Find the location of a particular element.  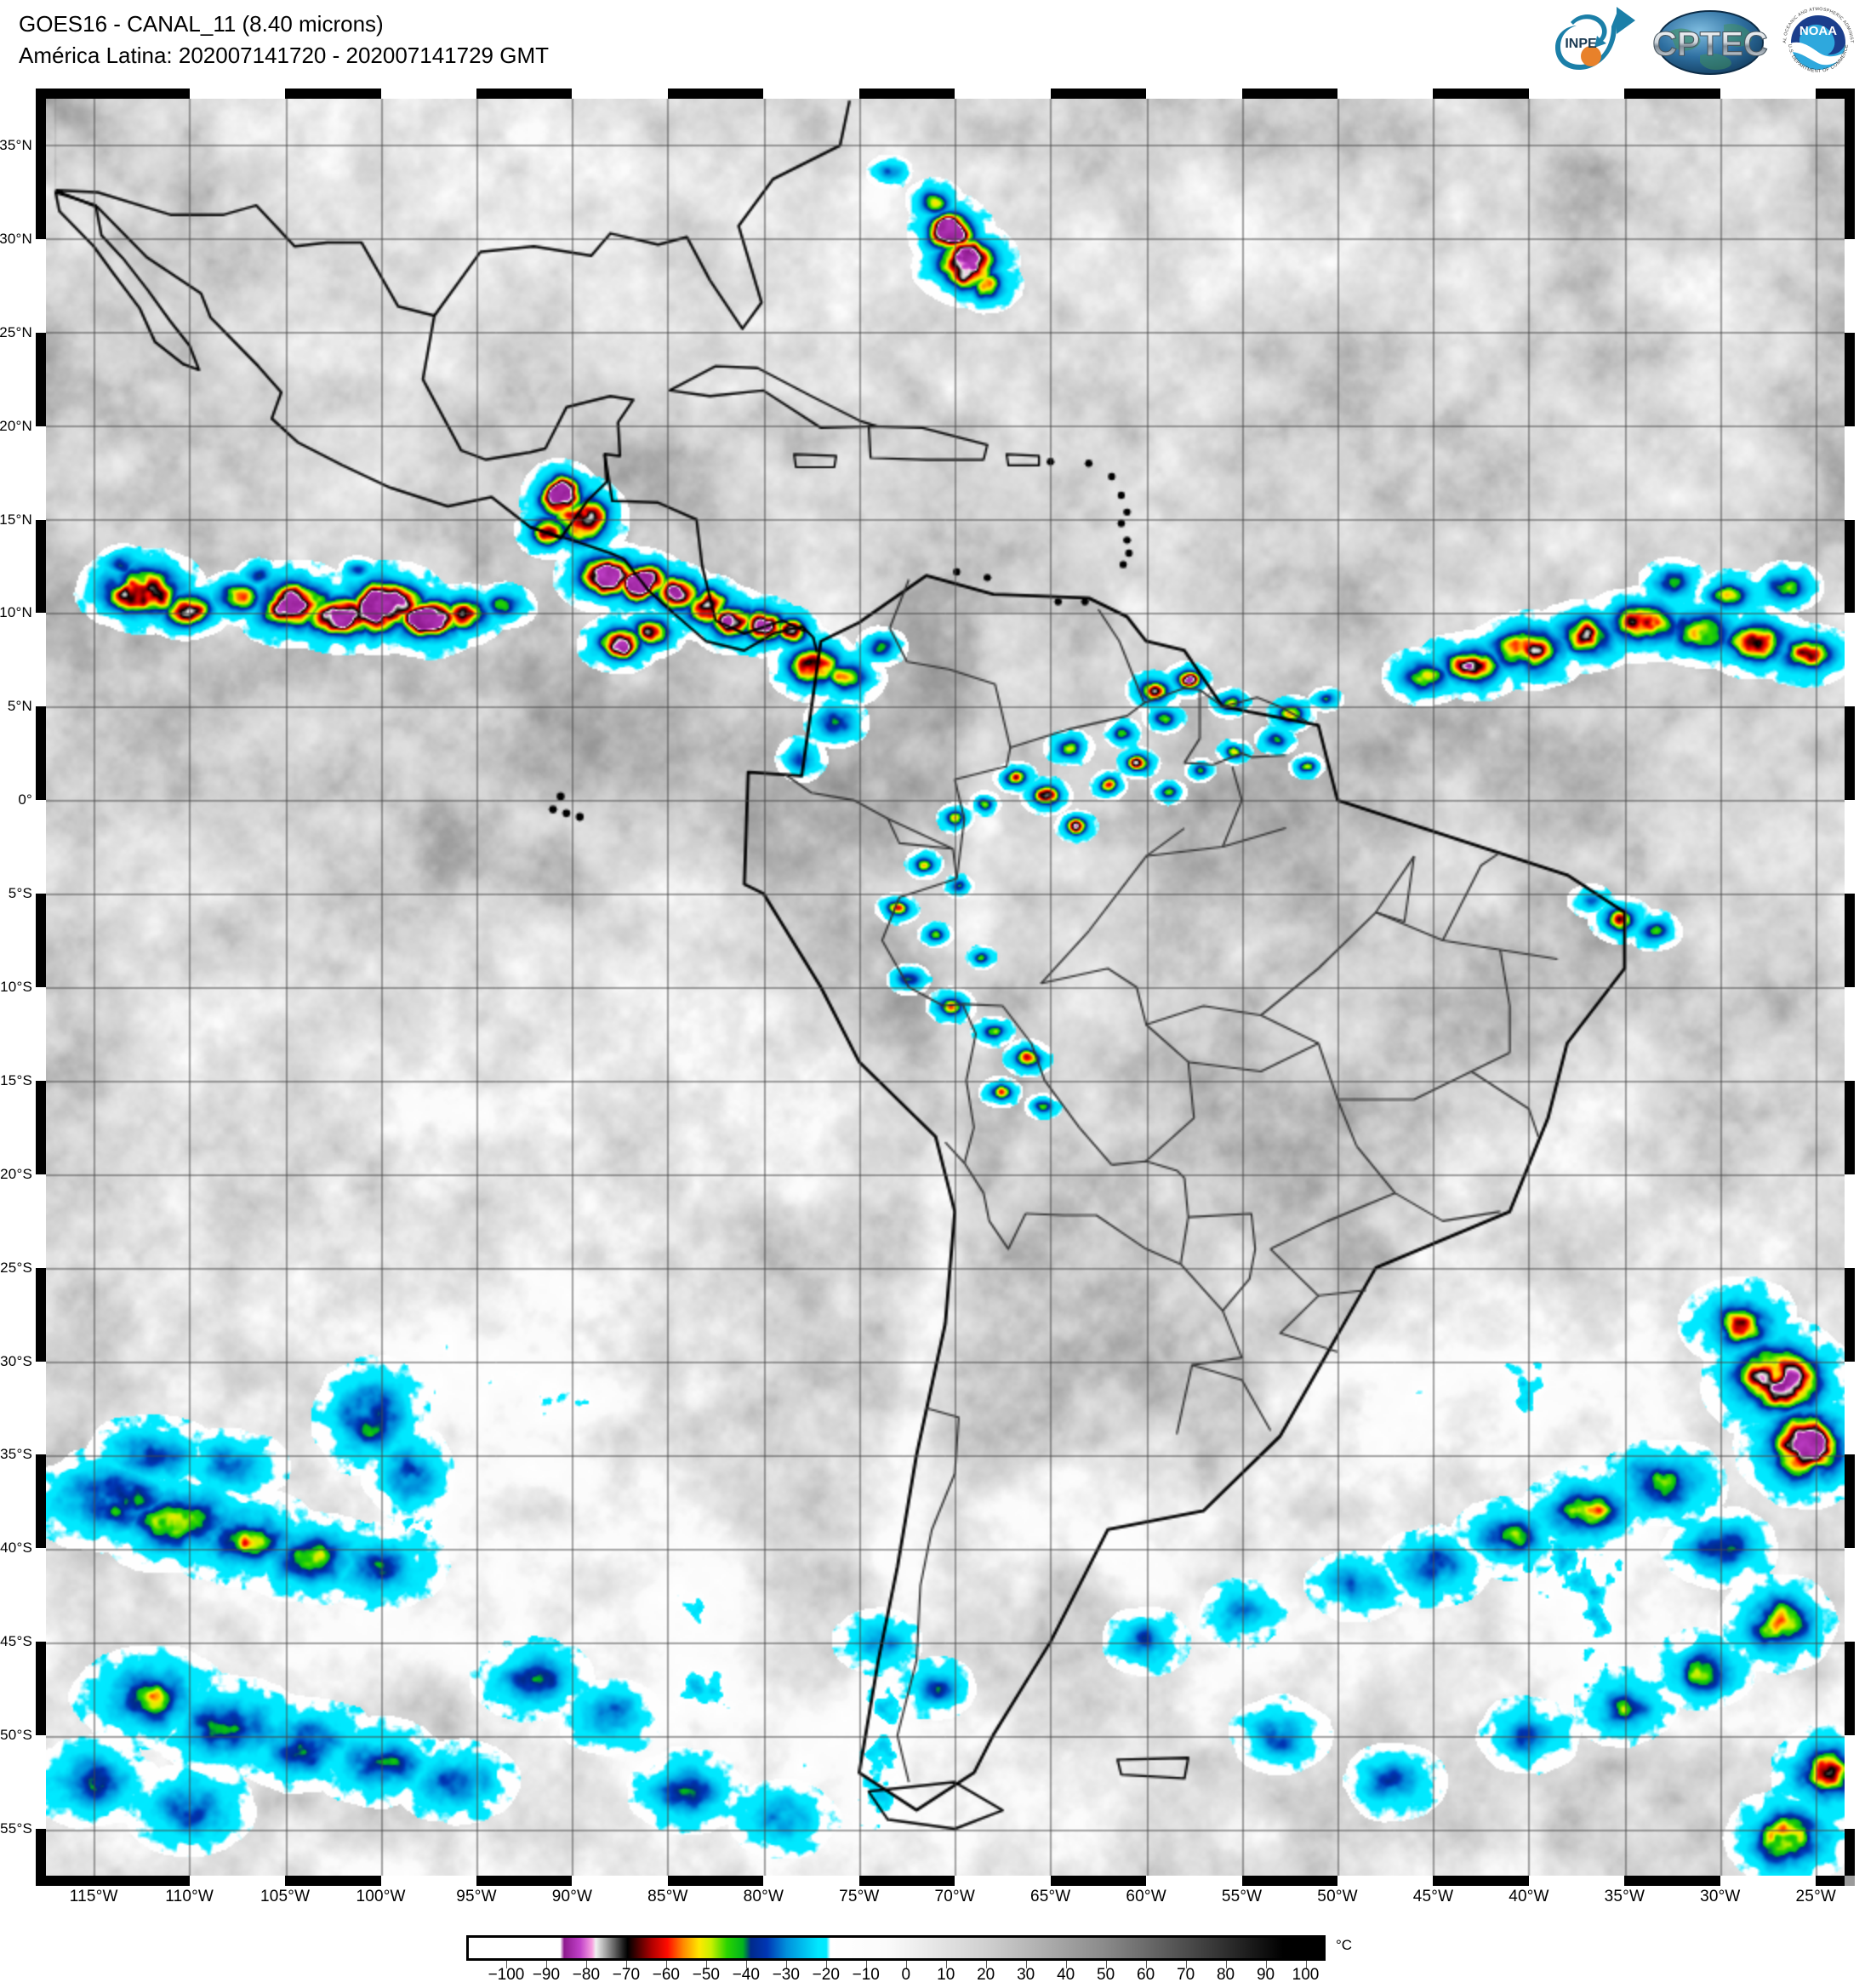

colorbar-tick-label: −10 is located at coordinates (866, 1975).